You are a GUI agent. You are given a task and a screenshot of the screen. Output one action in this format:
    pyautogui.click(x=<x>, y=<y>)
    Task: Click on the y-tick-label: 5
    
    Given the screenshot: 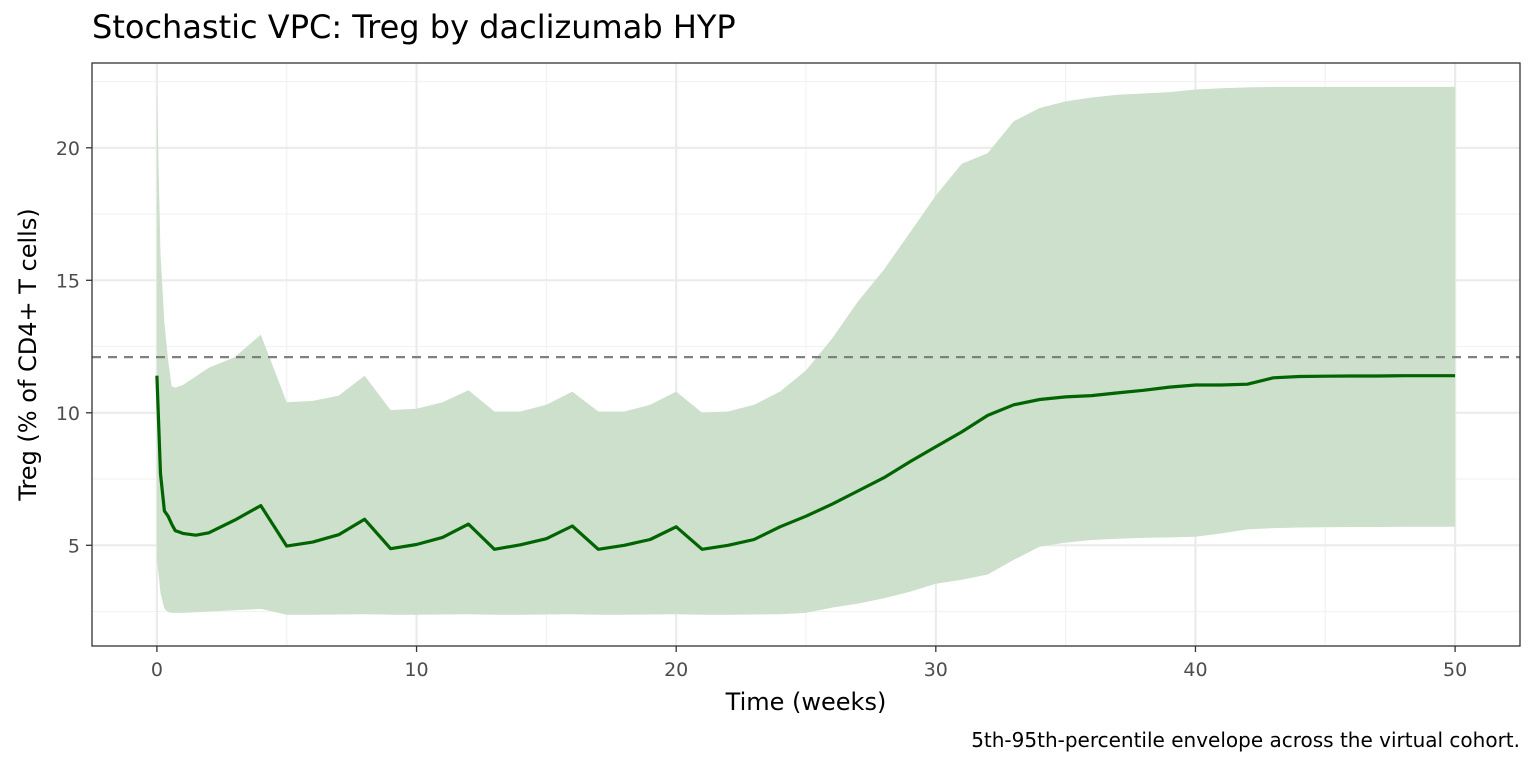 What is the action you would take?
    pyautogui.click(x=74, y=546)
    